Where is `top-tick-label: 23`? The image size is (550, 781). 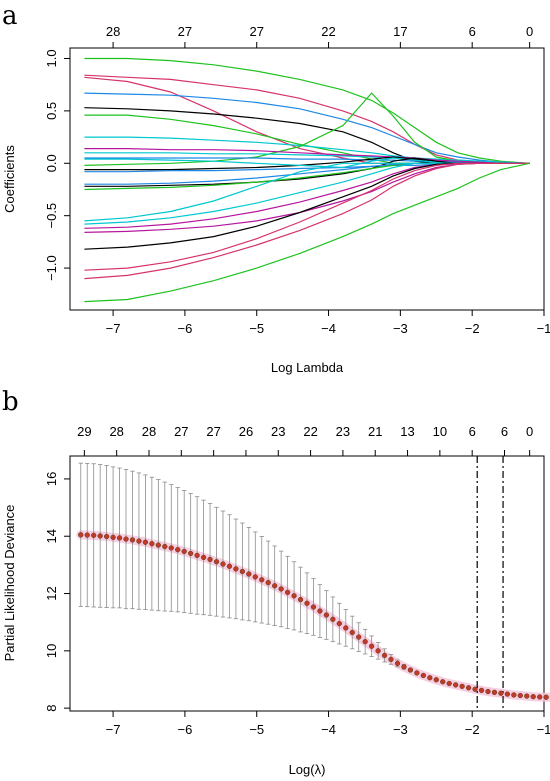 top-tick-label: 23 is located at coordinates (343, 431).